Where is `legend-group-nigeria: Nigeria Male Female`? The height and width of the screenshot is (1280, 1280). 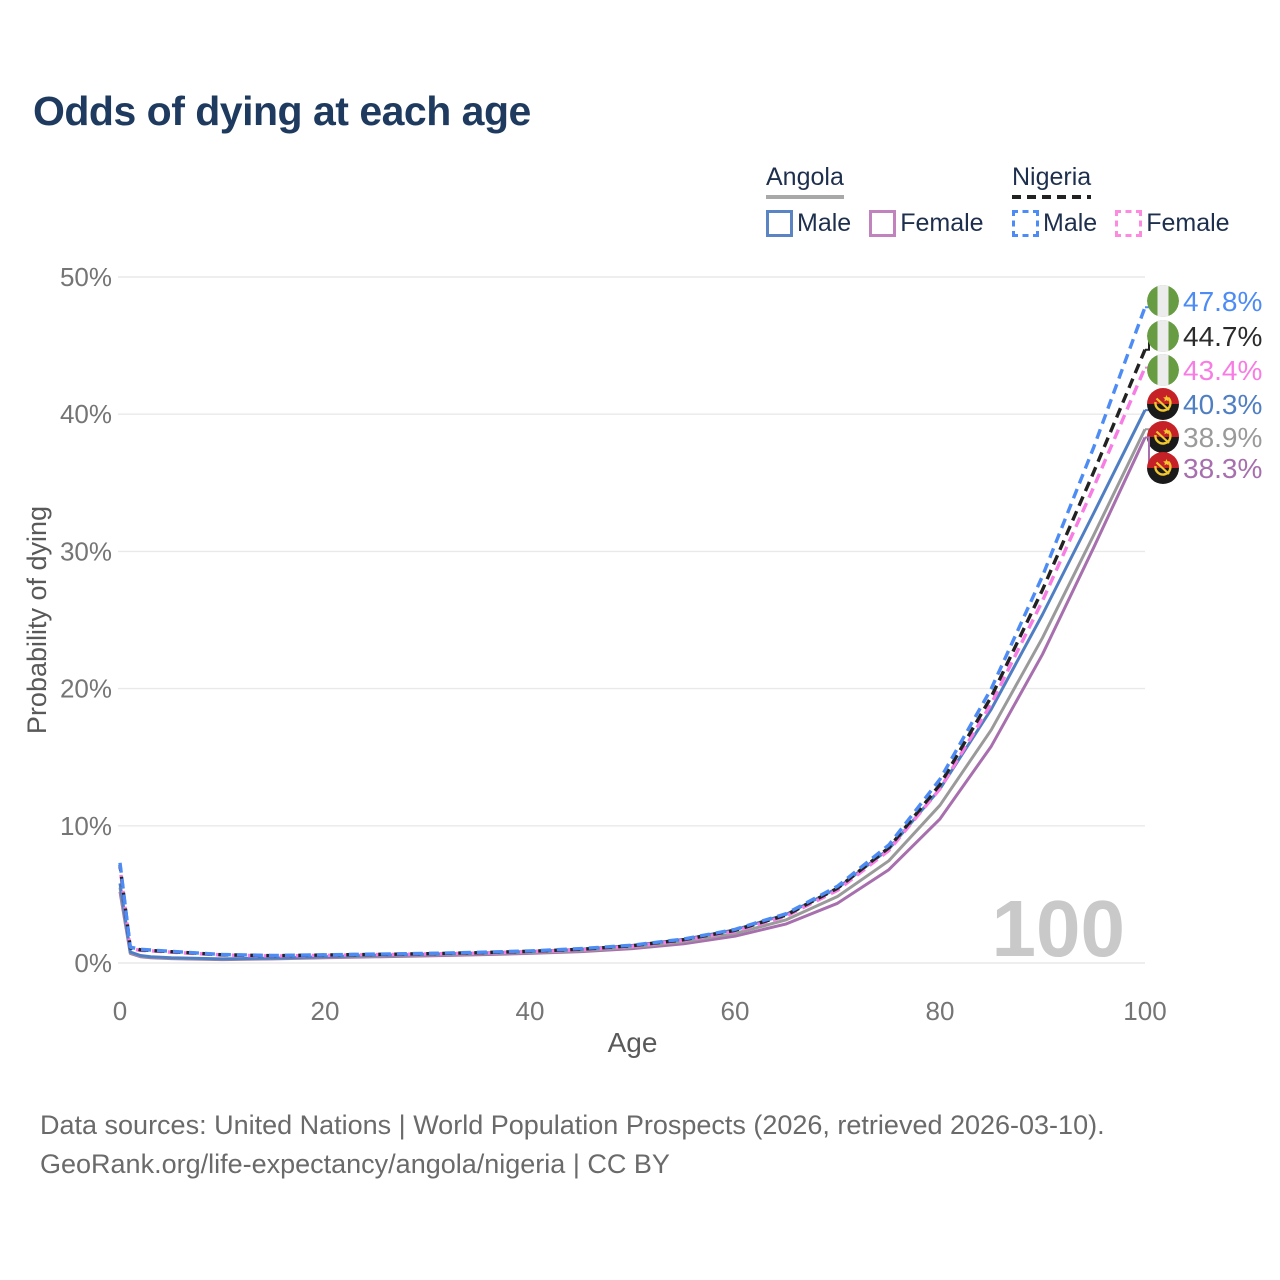 legend-group-nigeria: Nigeria Male Female is located at coordinates (1121, 200).